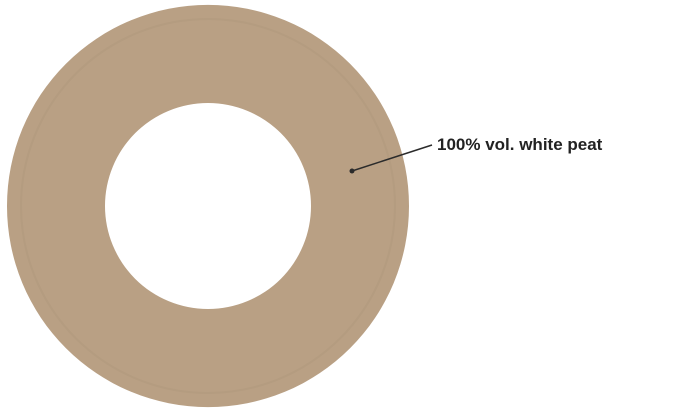 The height and width of the screenshot is (414, 676). Describe the element at coordinates (520, 144) in the screenshot. I see `slice-data-label: 100% vol. white peat` at that location.